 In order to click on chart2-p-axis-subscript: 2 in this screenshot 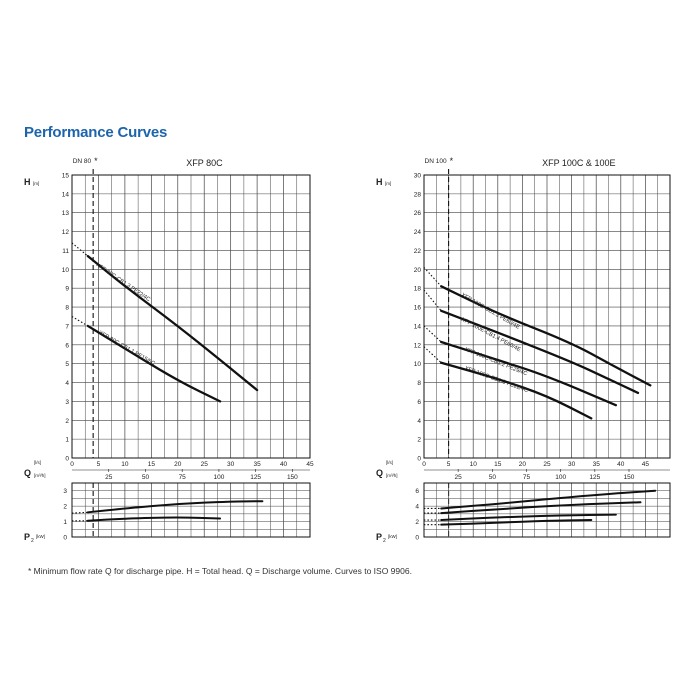, I will do `click(384, 541)`.